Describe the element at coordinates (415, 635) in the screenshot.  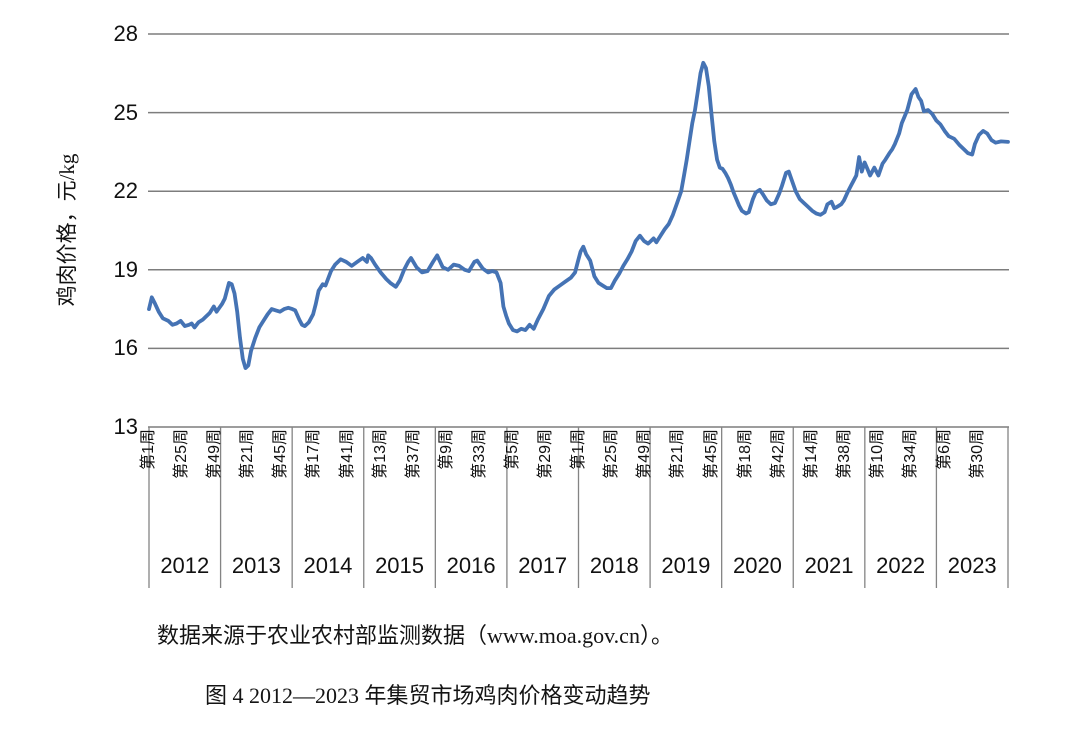
I see `source-note: 数据来源于农业农村部监测数据（www.moa.gov.cn）。` at that location.